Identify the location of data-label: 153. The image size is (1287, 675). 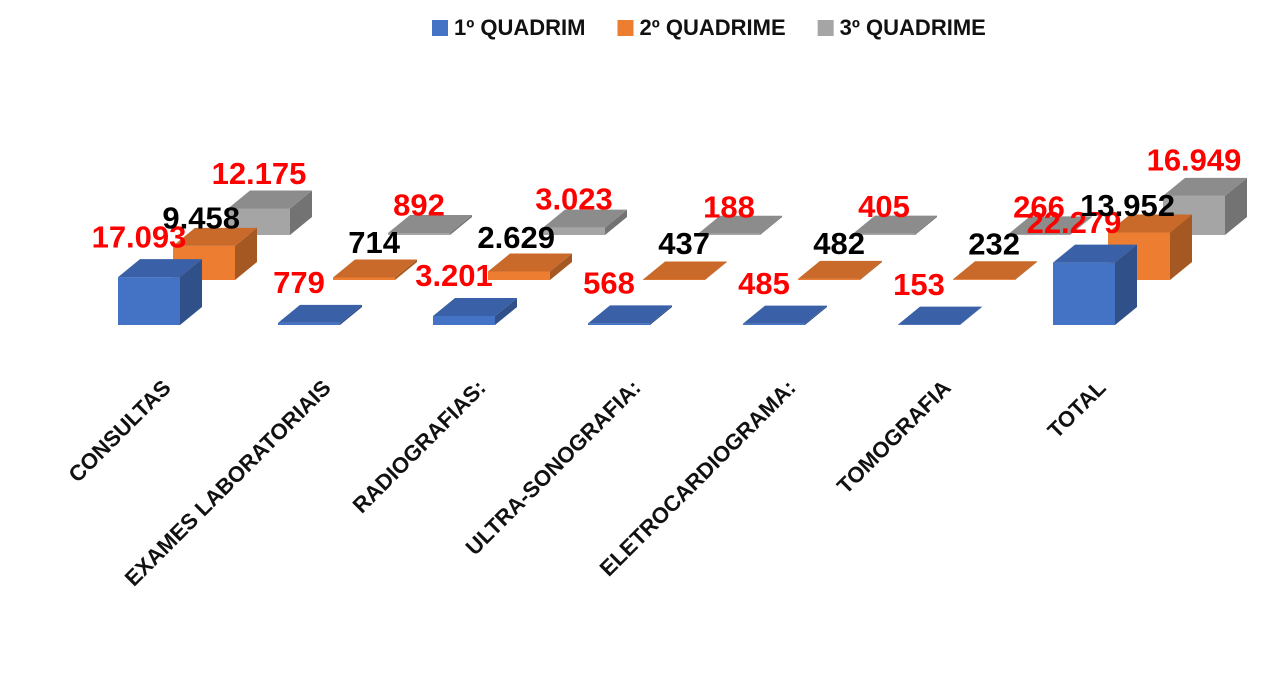
(919, 284).